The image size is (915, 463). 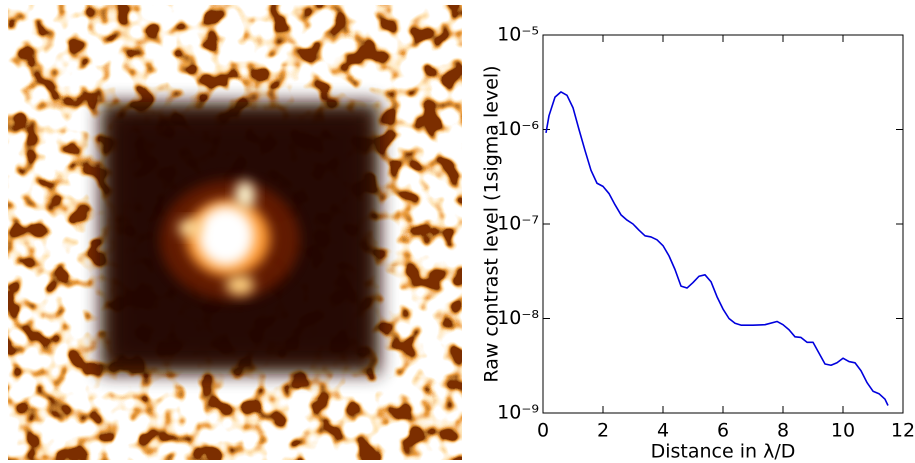 I want to click on x-tick-label: 10, so click(x=843, y=431).